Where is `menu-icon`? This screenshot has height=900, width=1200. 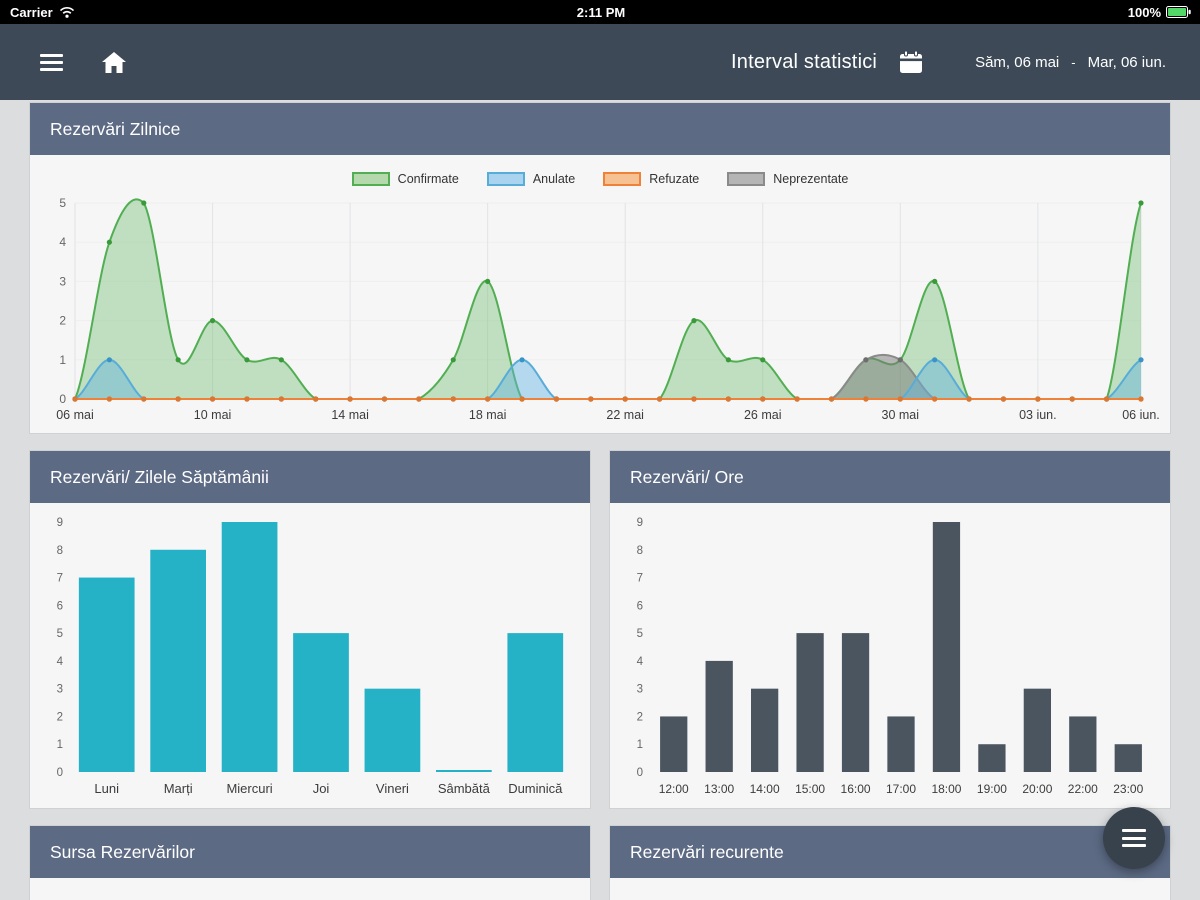
menu-icon is located at coordinates (51, 62).